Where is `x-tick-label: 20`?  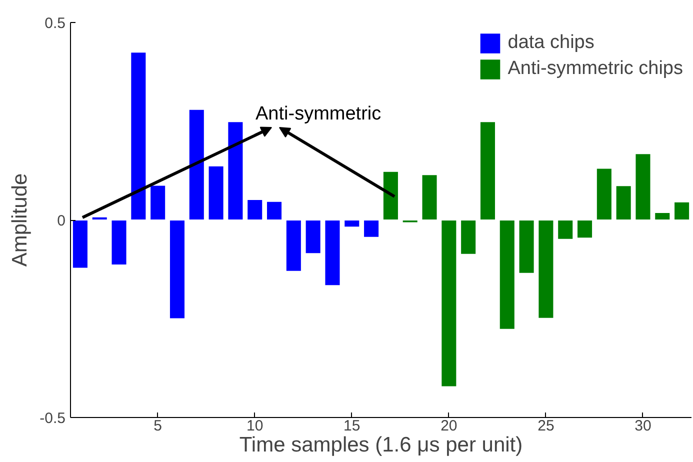 x-tick-label: 20 is located at coordinates (449, 426).